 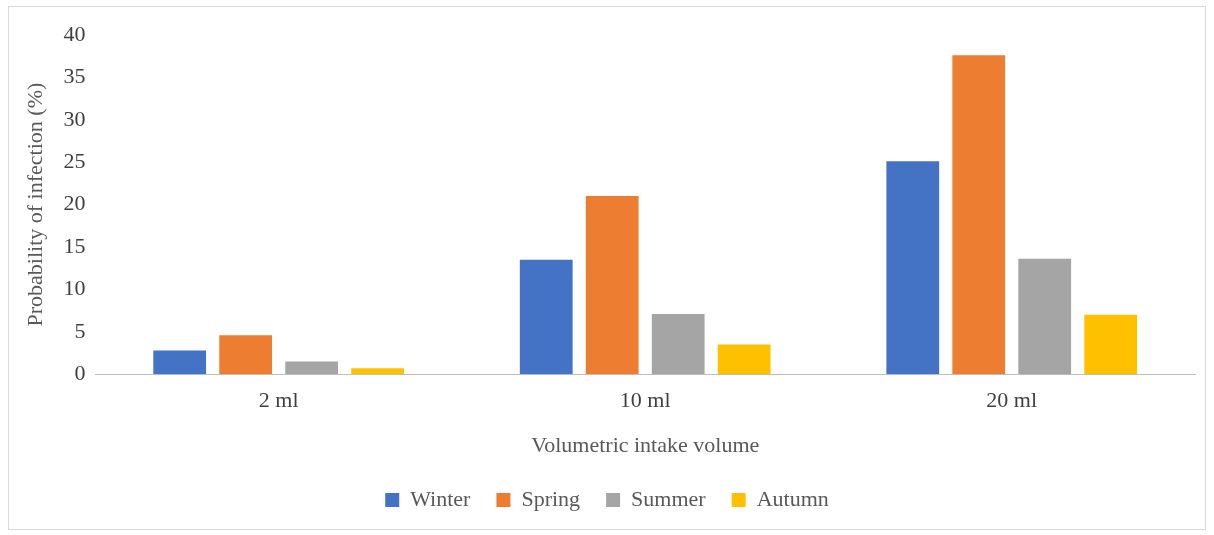 What do you see at coordinates (551, 498) in the screenshot?
I see `legend-label: Spring` at bounding box center [551, 498].